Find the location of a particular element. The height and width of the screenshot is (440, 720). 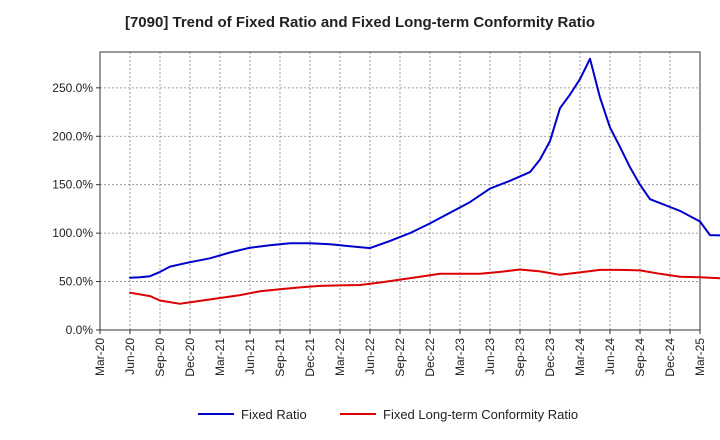

x-tick-label: Dec-23 is located at coordinates (550, 357).